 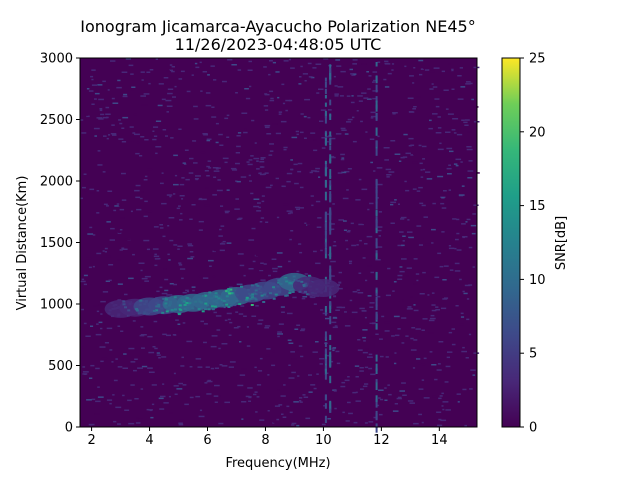 I want to click on trace-point, so click(x=323, y=288).